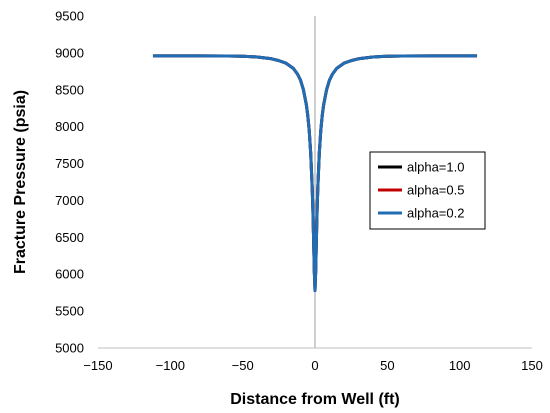 This screenshot has width=550, height=413. I want to click on x-tick-label: −150, so click(97, 365).